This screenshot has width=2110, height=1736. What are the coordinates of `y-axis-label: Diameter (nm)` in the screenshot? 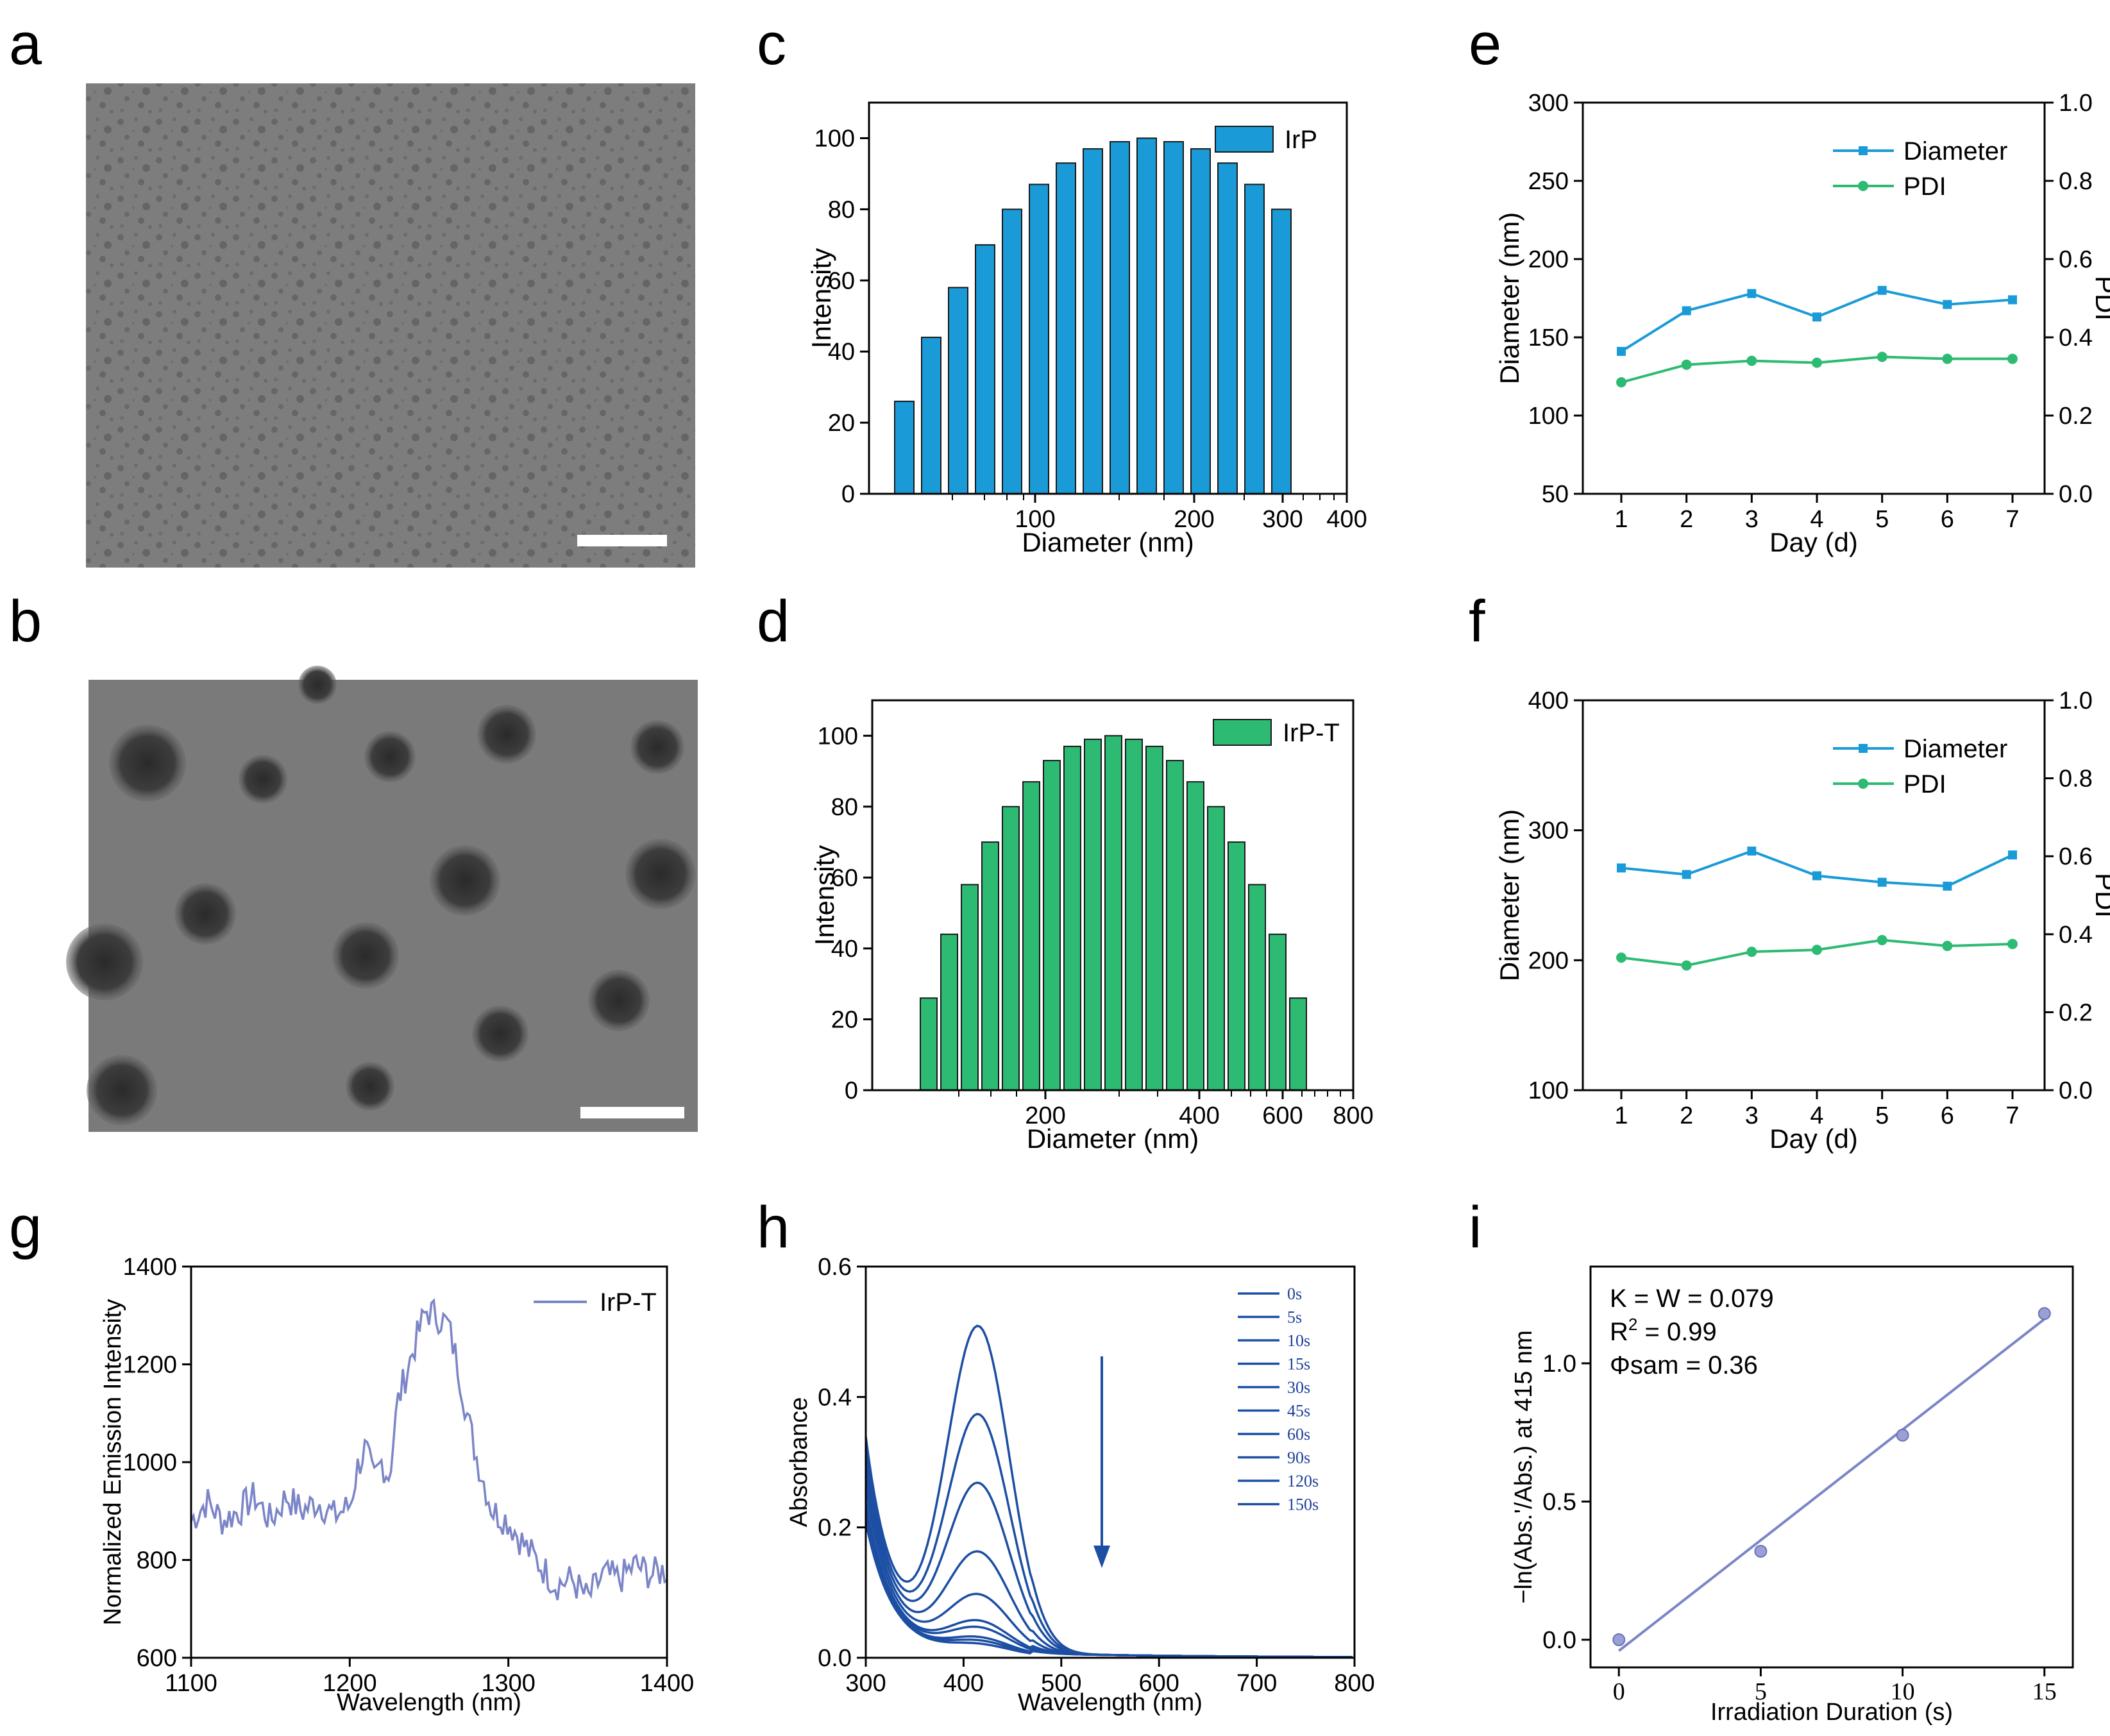 It's located at (1509, 298).